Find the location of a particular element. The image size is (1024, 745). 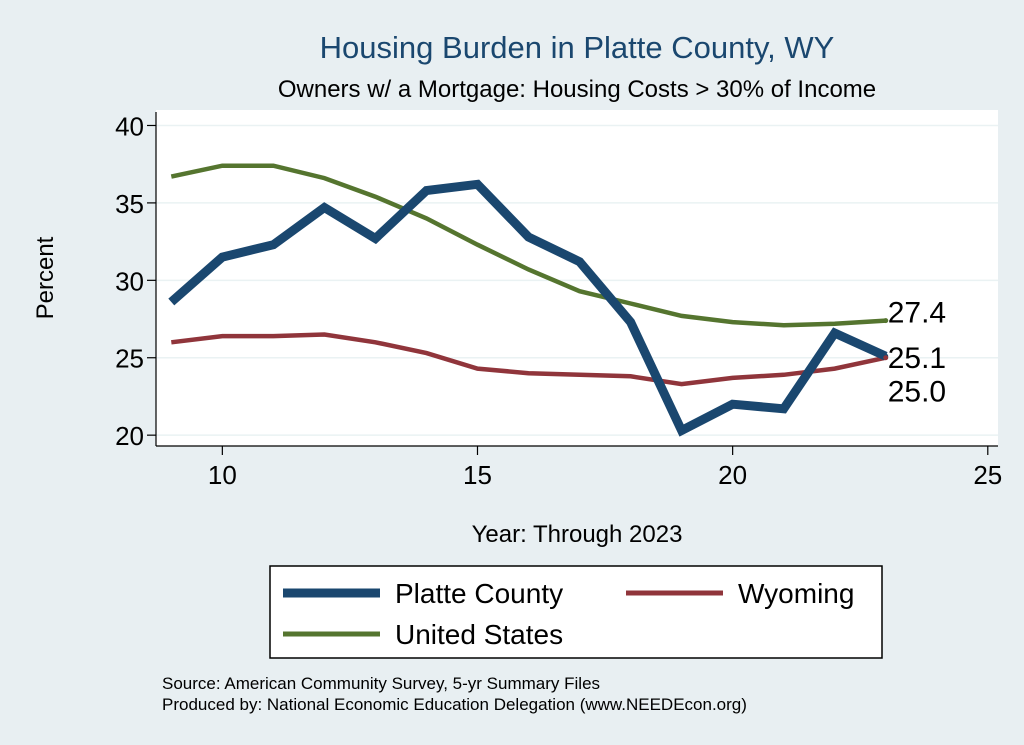

legend-box is located at coordinates (576, 612).